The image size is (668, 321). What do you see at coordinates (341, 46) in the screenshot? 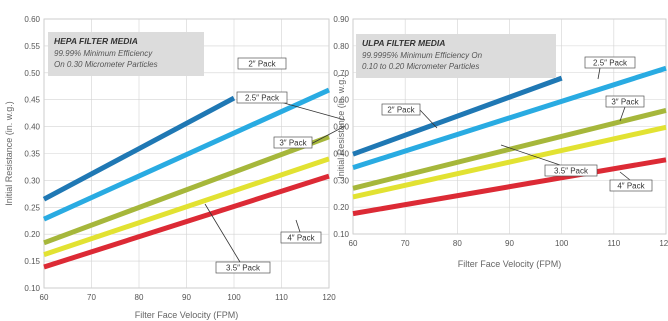
I see `y-tick-label: 0.80` at bounding box center [341, 46].